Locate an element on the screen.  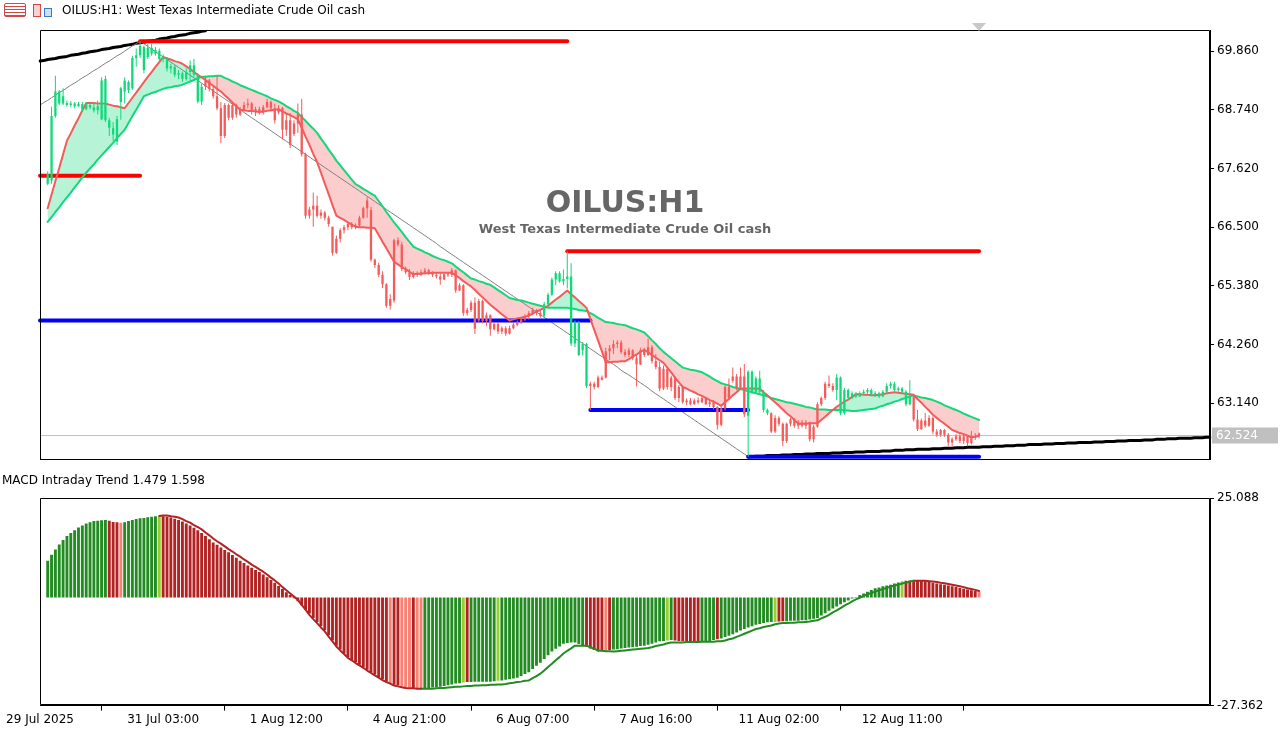
y-tick-label: 66.500 is located at coordinates (1238, 226).